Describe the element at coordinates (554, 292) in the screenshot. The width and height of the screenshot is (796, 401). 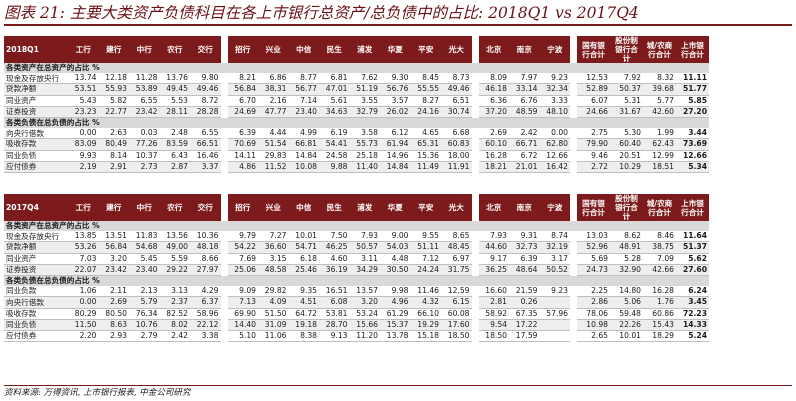
I see `cell-value: 9.23` at that location.